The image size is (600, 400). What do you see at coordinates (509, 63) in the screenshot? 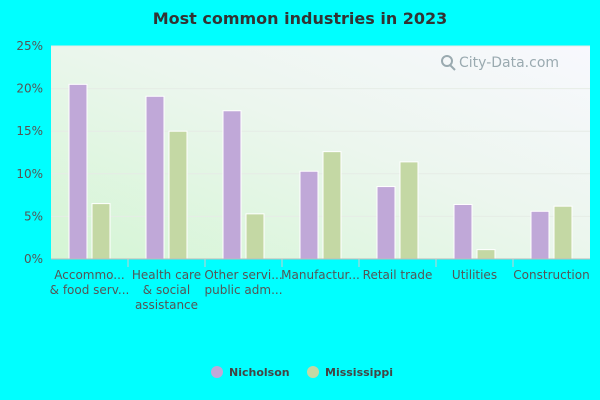
I see `watermark-text: City-Data.com` at bounding box center [509, 63].